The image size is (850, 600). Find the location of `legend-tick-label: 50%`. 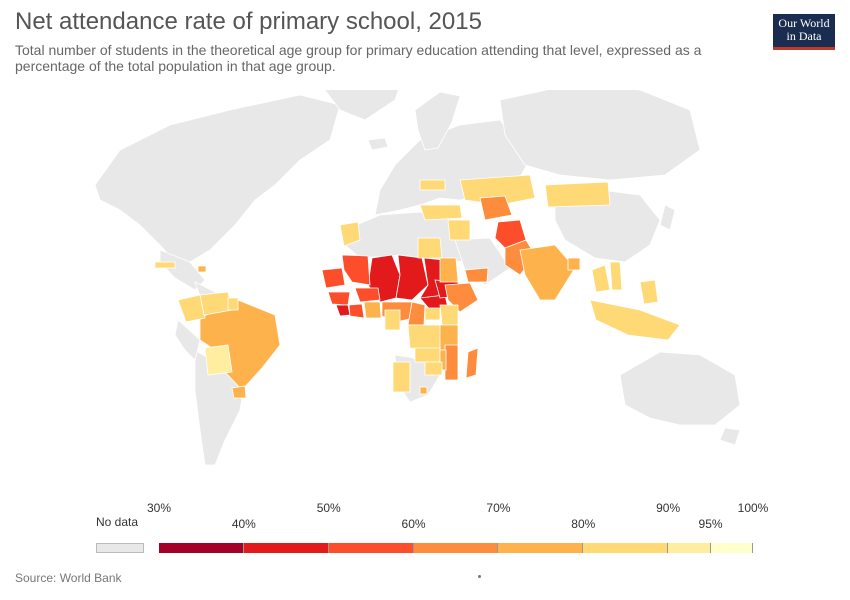

legend-tick-label: 50% is located at coordinates (328, 508).